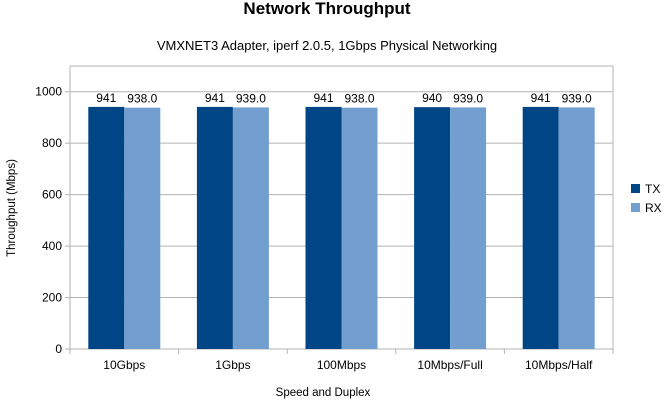  Describe the element at coordinates (646, 198) in the screenshot. I see `legend: TX RX` at that location.